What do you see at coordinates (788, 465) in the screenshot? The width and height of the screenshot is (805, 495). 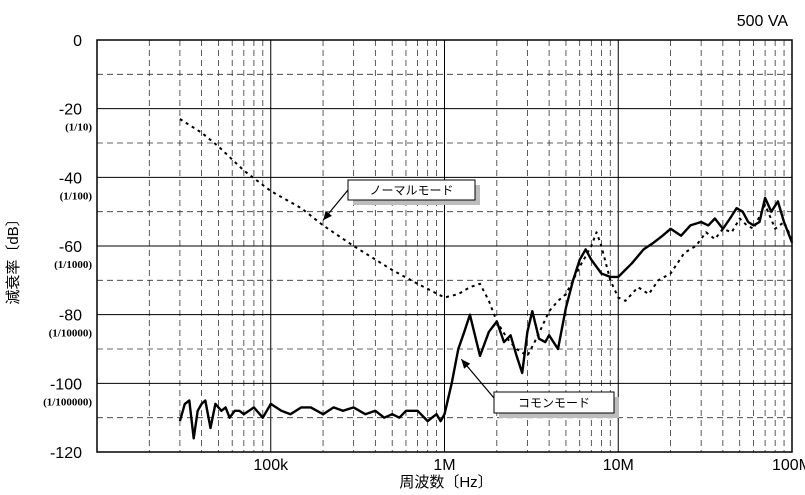 I see `x-tick-label: 100M` at bounding box center [788, 465].